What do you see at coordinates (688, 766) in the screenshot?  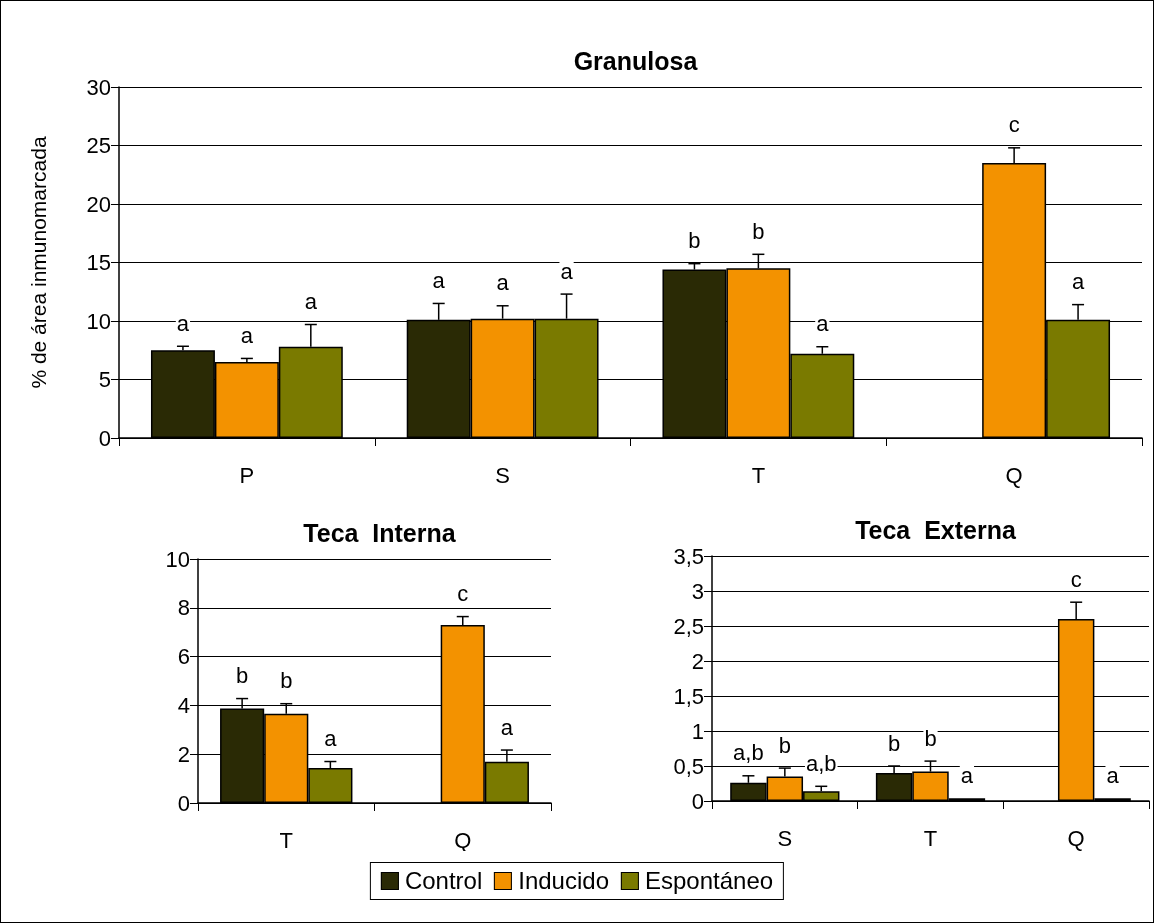 I see `y-tick-label: 0,5` at bounding box center [688, 766].